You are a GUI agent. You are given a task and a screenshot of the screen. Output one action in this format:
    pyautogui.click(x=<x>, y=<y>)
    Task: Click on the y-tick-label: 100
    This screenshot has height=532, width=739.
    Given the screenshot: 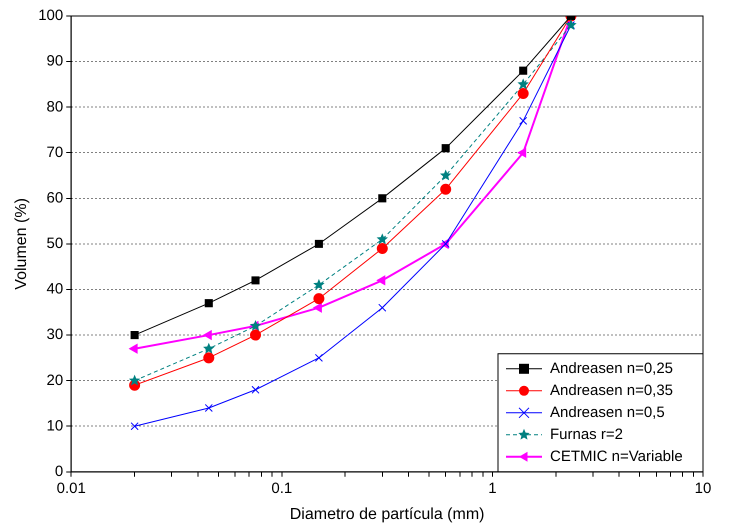 What is the action you would take?
    pyautogui.click(x=51, y=15)
    